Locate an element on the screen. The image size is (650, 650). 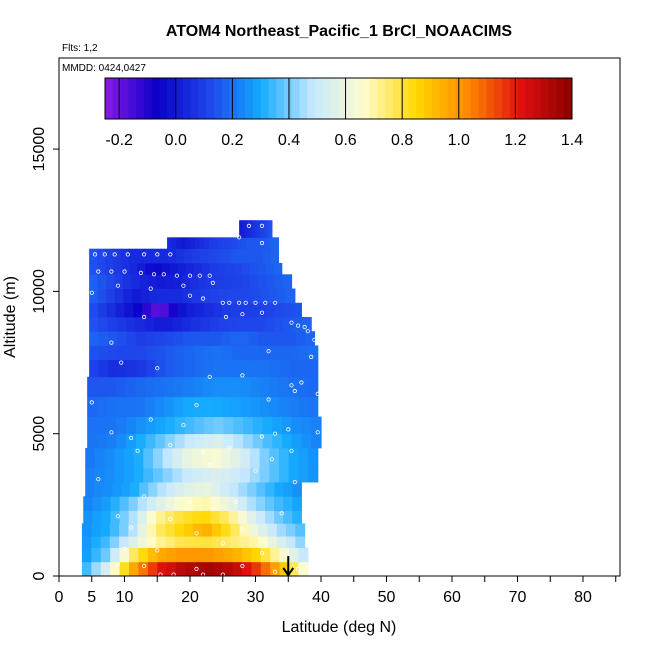
colorbar-tick-label: 0.6 is located at coordinates (345, 140).